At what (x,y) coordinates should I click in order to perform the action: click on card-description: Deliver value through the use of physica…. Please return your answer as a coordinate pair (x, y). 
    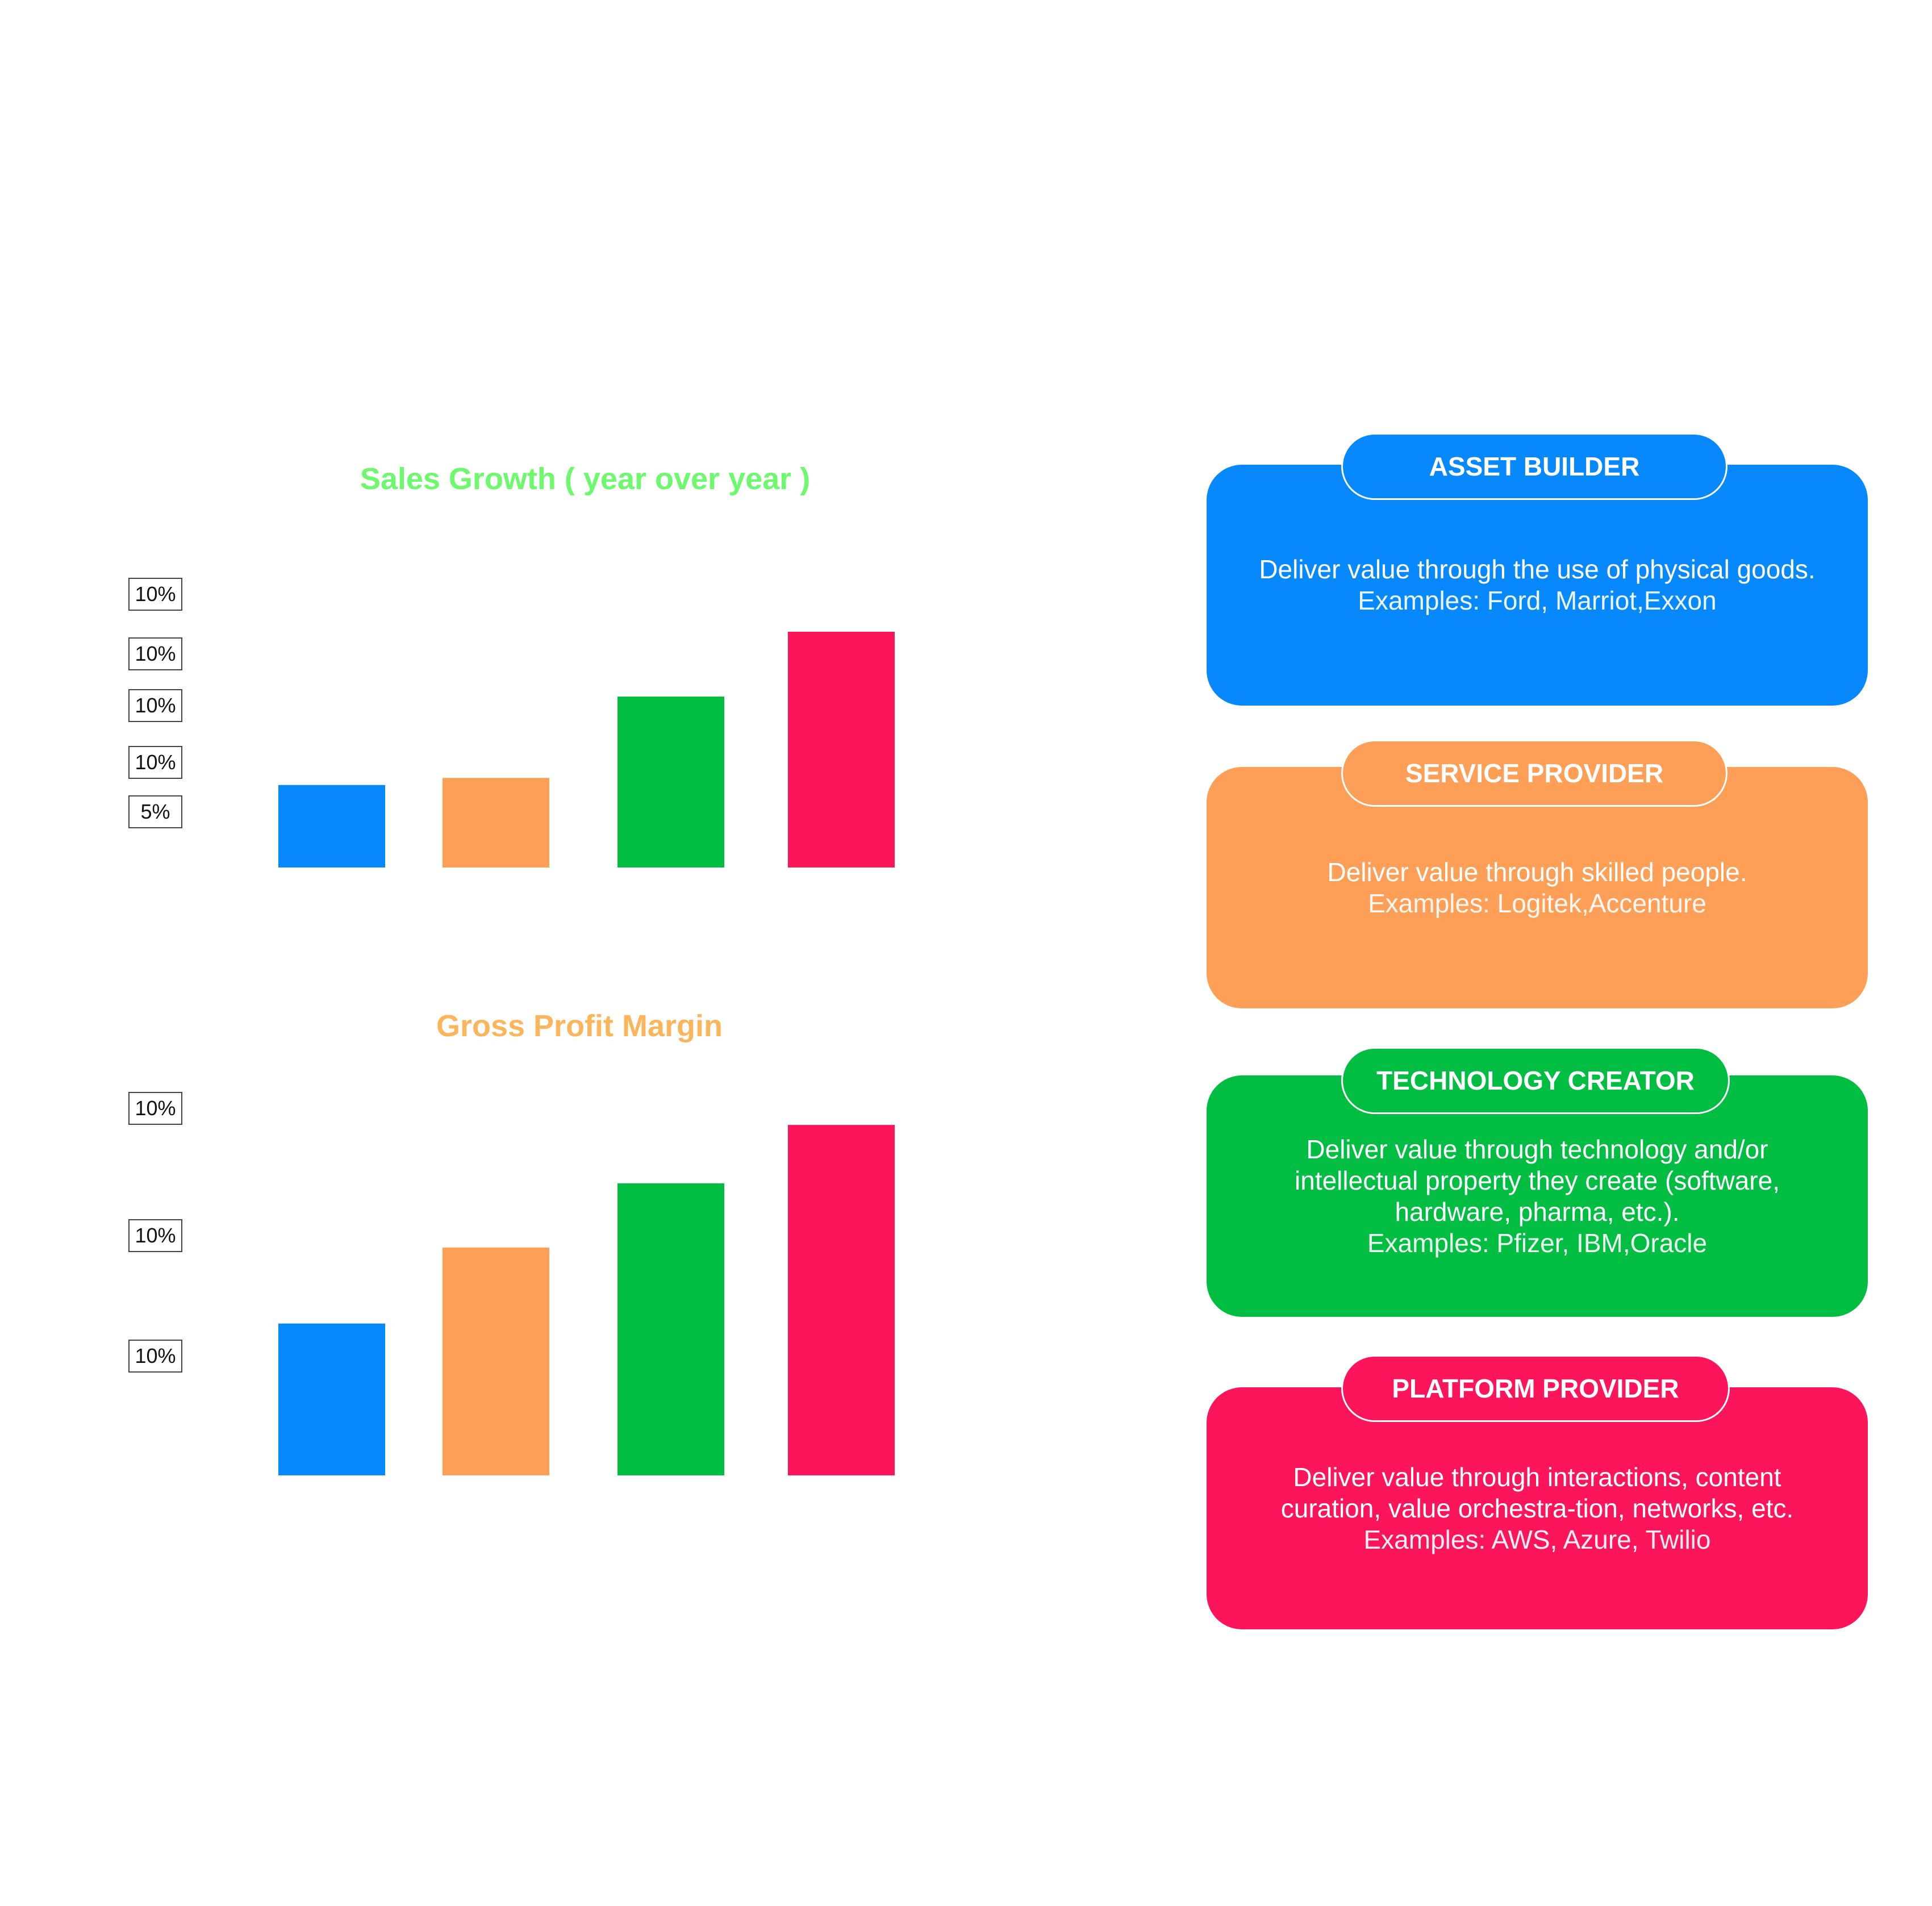
    Looking at the image, I should click on (1537, 569).